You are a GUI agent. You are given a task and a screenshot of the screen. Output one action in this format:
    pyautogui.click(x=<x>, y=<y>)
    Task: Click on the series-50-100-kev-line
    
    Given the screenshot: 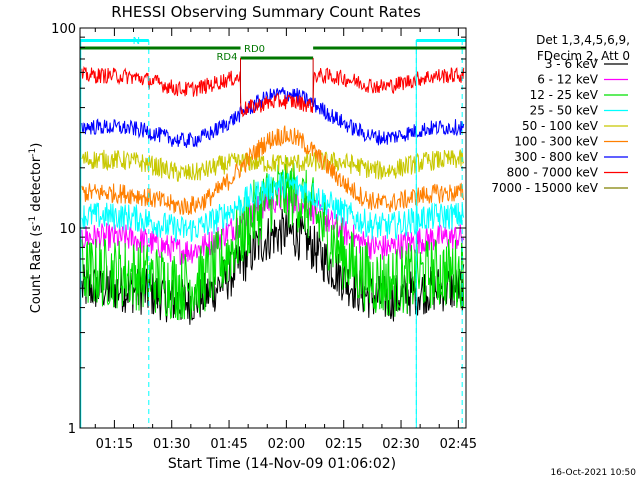 What is the action you would take?
    pyautogui.click(x=273, y=165)
    